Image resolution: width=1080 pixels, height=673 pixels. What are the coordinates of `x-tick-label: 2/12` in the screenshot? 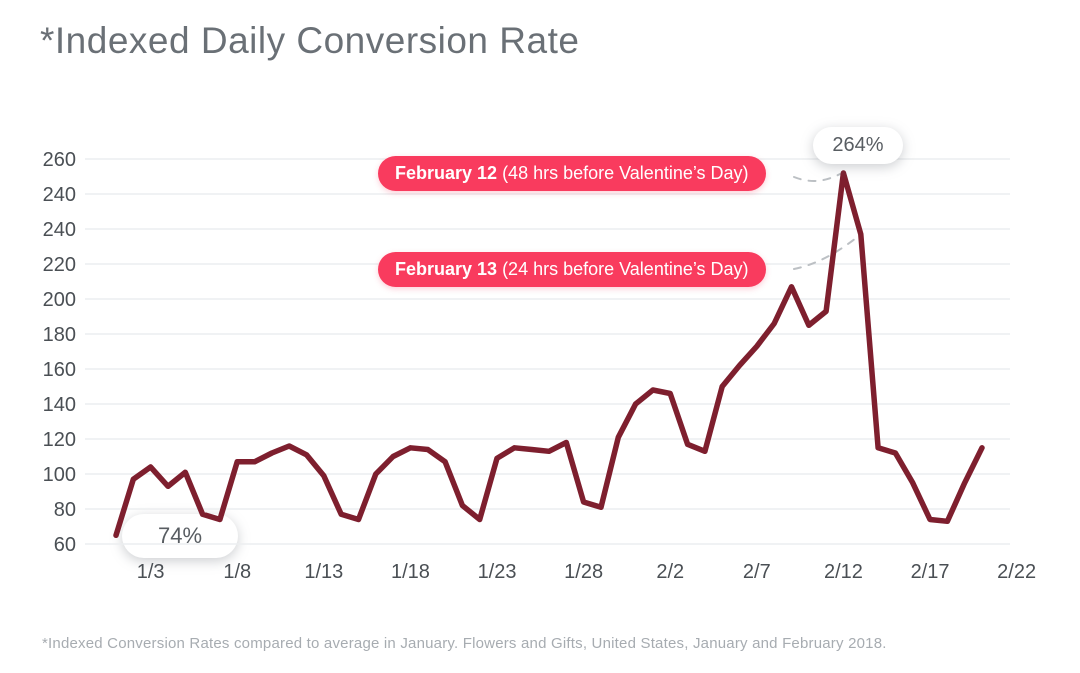 It's located at (843, 572).